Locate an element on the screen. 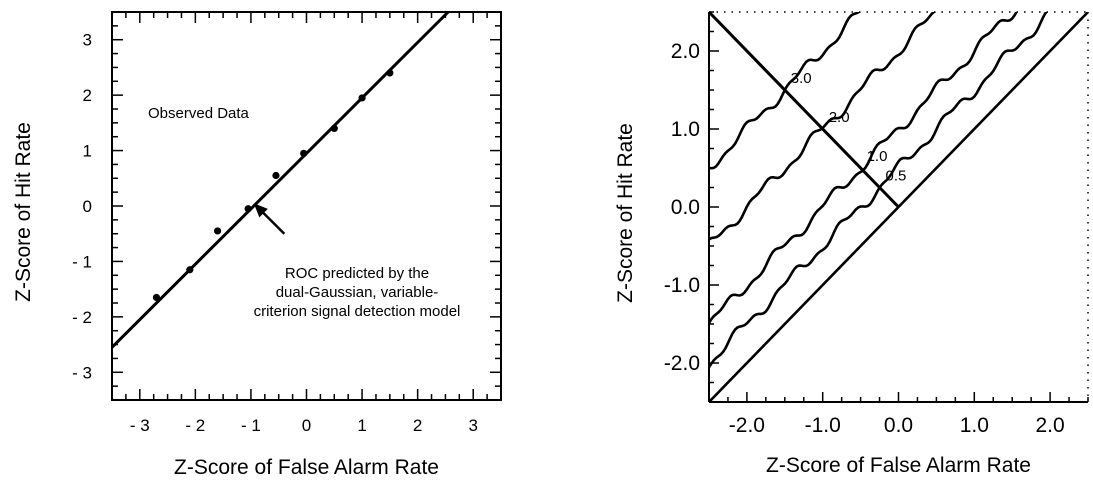 This screenshot has height=482, width=1093. x-tick-label: - 1 is located at coordinates (251, 425).